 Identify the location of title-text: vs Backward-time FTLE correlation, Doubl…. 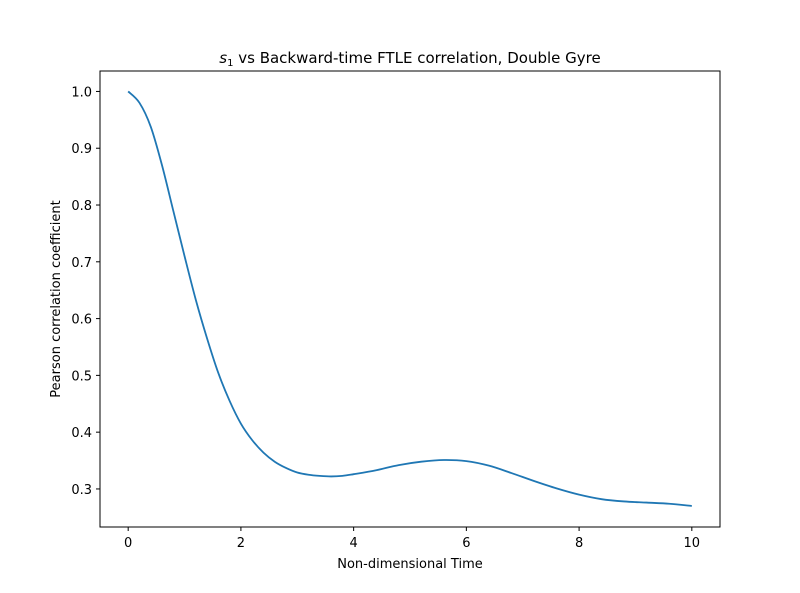
(416, 58).